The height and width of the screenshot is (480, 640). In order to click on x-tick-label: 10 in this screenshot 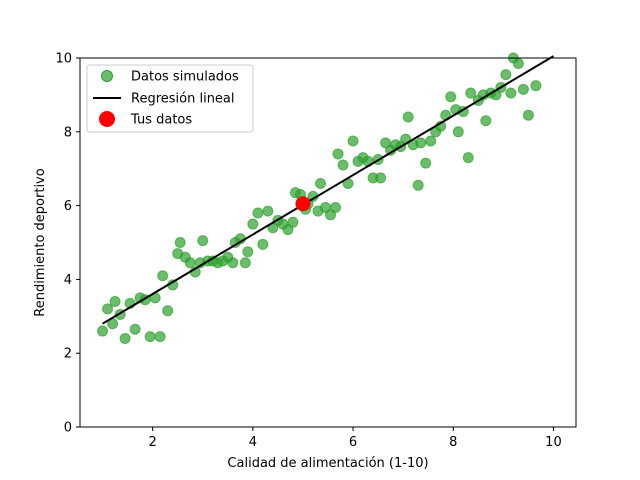, I will do `click(553, 442)`.